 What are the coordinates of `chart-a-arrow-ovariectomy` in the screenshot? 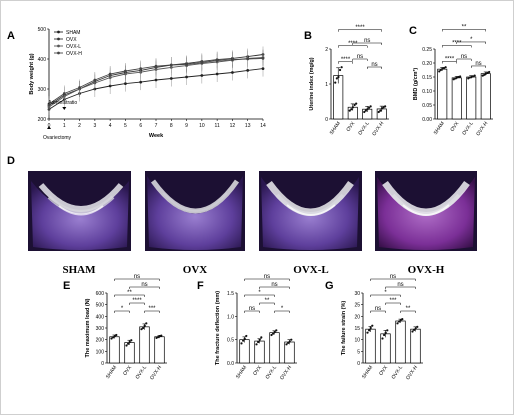 It's located at (49, 127).